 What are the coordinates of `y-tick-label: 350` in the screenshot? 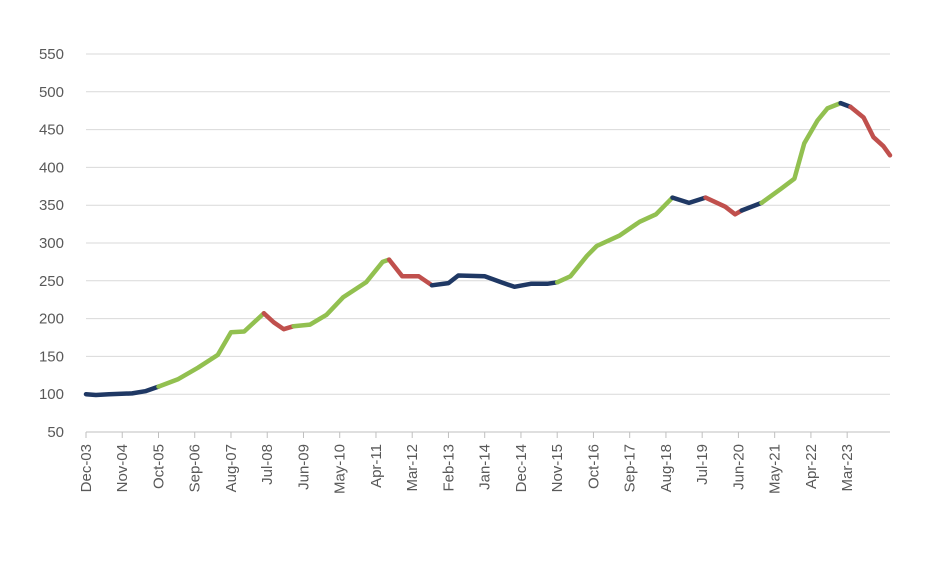 It's located at (51, 205).